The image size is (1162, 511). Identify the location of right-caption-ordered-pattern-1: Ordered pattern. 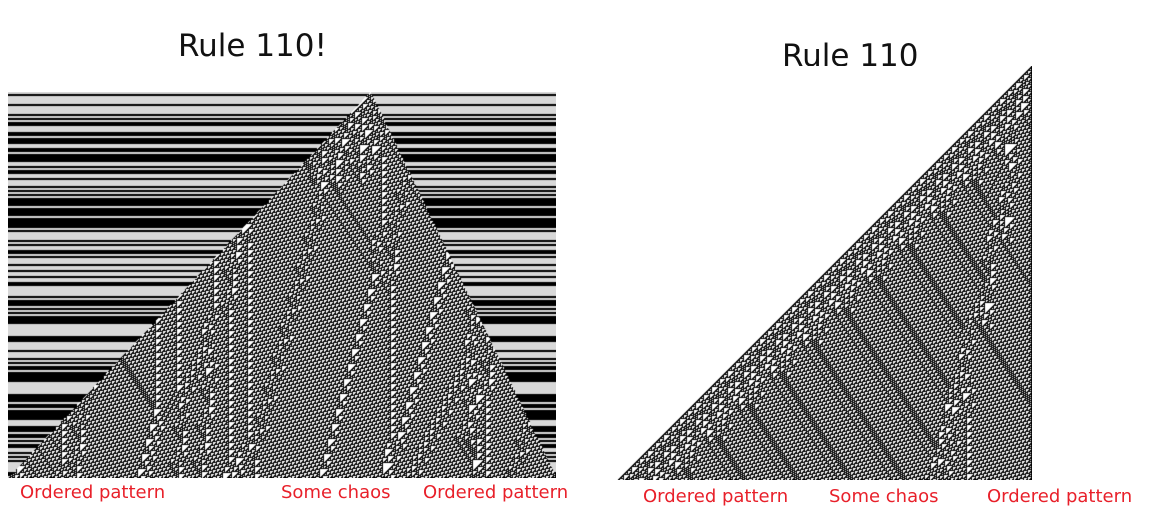
(716, 496).